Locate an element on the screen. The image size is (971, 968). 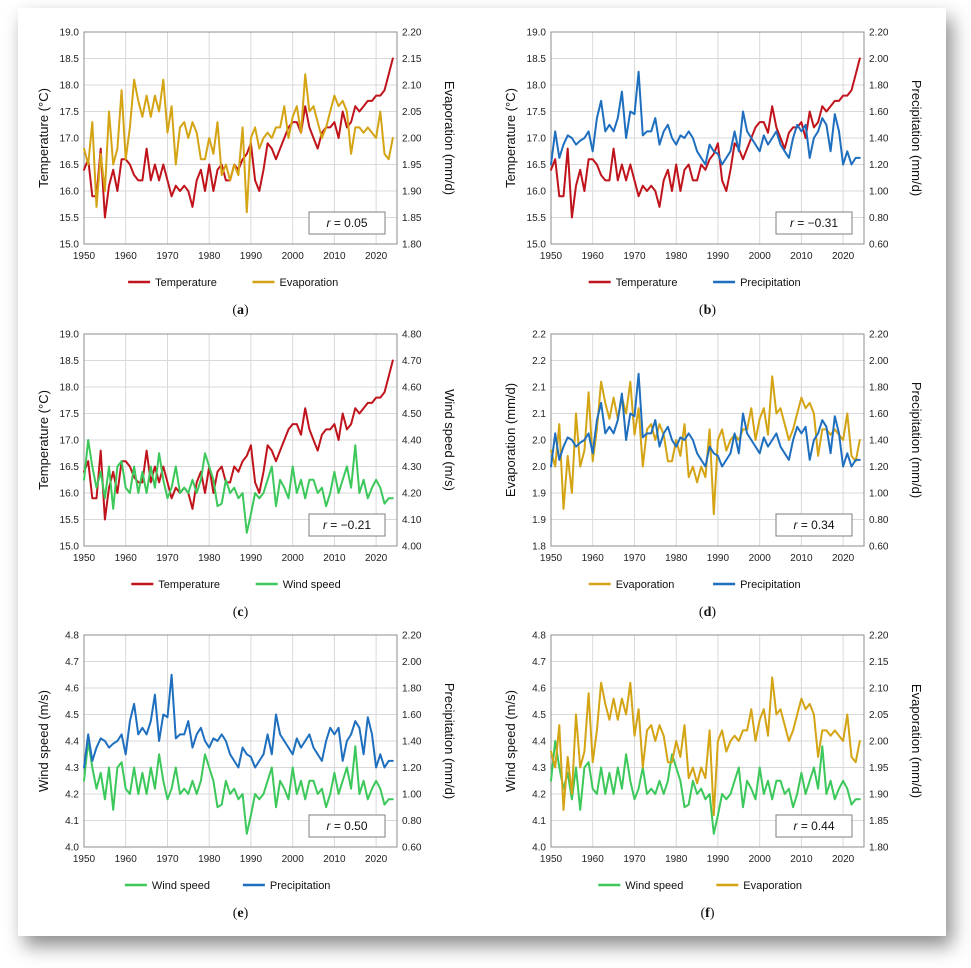
y-left-tick-label: 1.8 is located at coordinates (539, 547).